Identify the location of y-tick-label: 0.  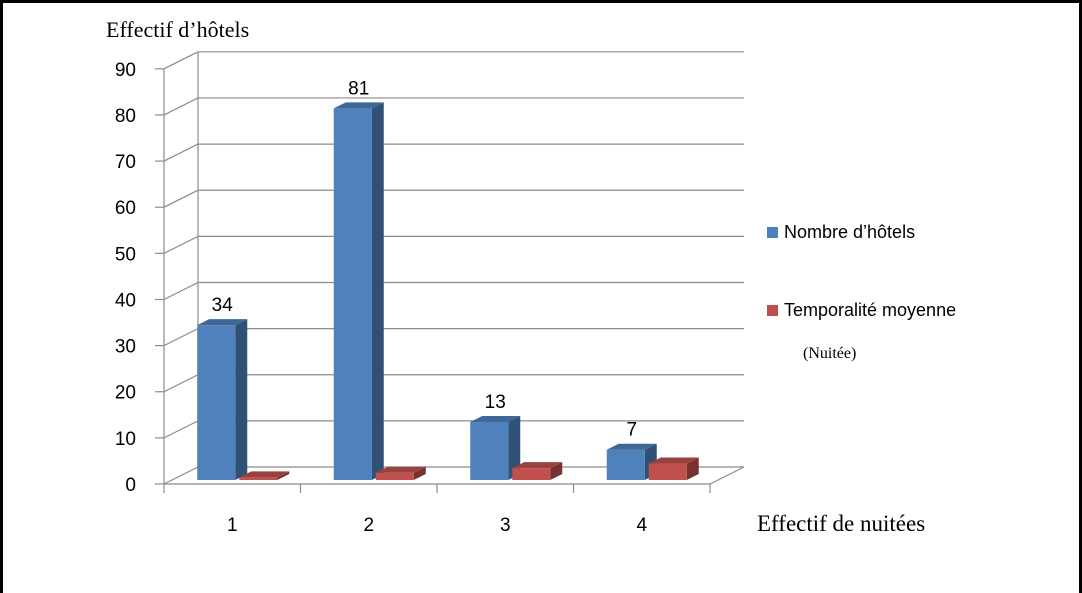
(130, 485).